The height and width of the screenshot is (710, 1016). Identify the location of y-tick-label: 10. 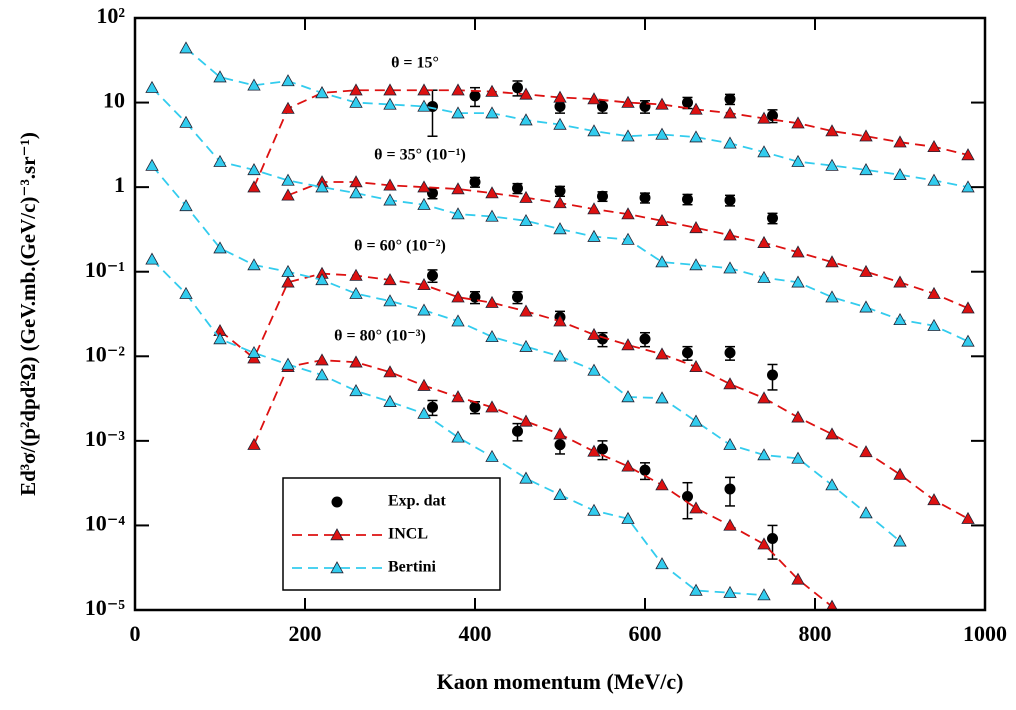
(114, 100).